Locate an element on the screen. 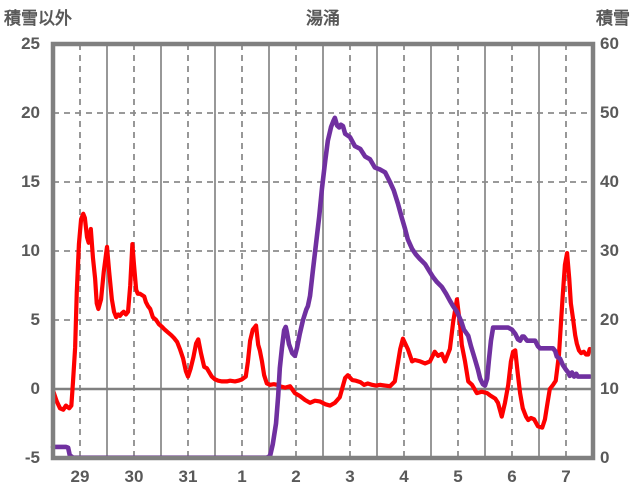  x-axis-tick-label: 3 is located at coordinates (350, 476).